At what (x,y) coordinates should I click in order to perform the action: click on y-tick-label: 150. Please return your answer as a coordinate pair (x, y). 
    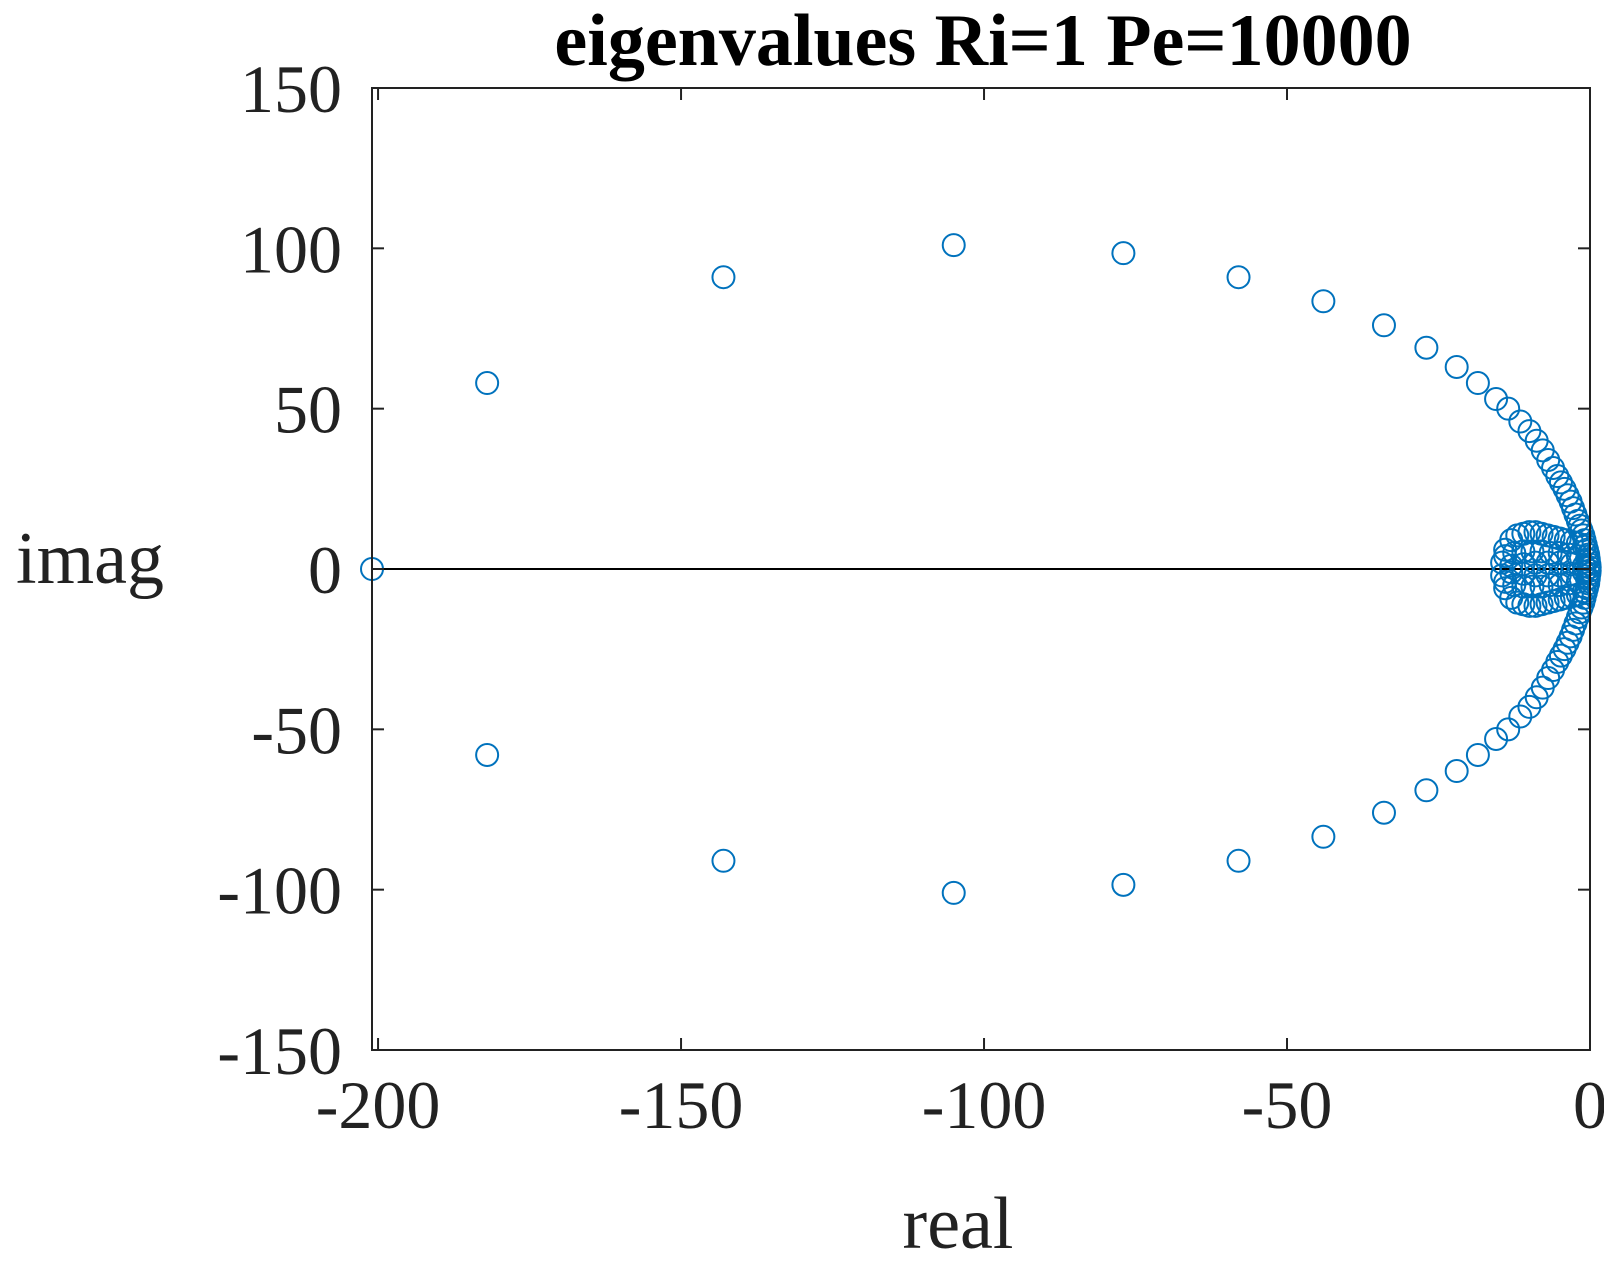
    Looking at the image, I should click on (291, 89).